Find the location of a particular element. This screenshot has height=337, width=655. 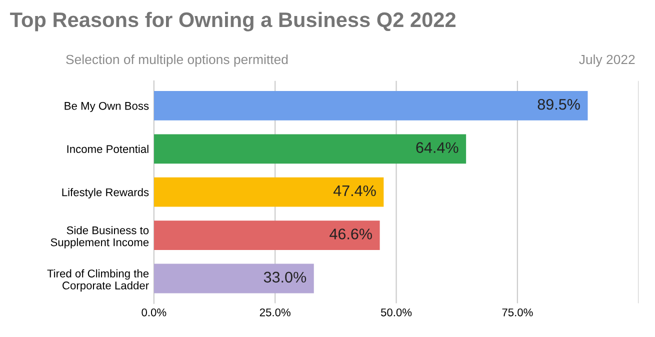

data-label: 64.4% is located at coordinates (437, 147).